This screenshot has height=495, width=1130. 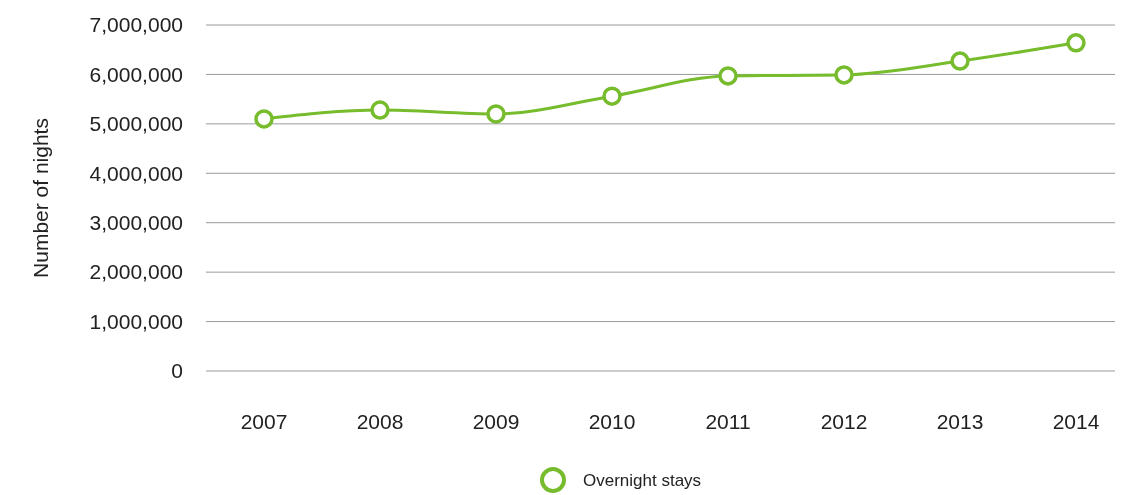 What do you see at coordinates (40, 198) in the screenshot?
I see `y-axis-title: Number of nights` at bounding box center [40, 198].